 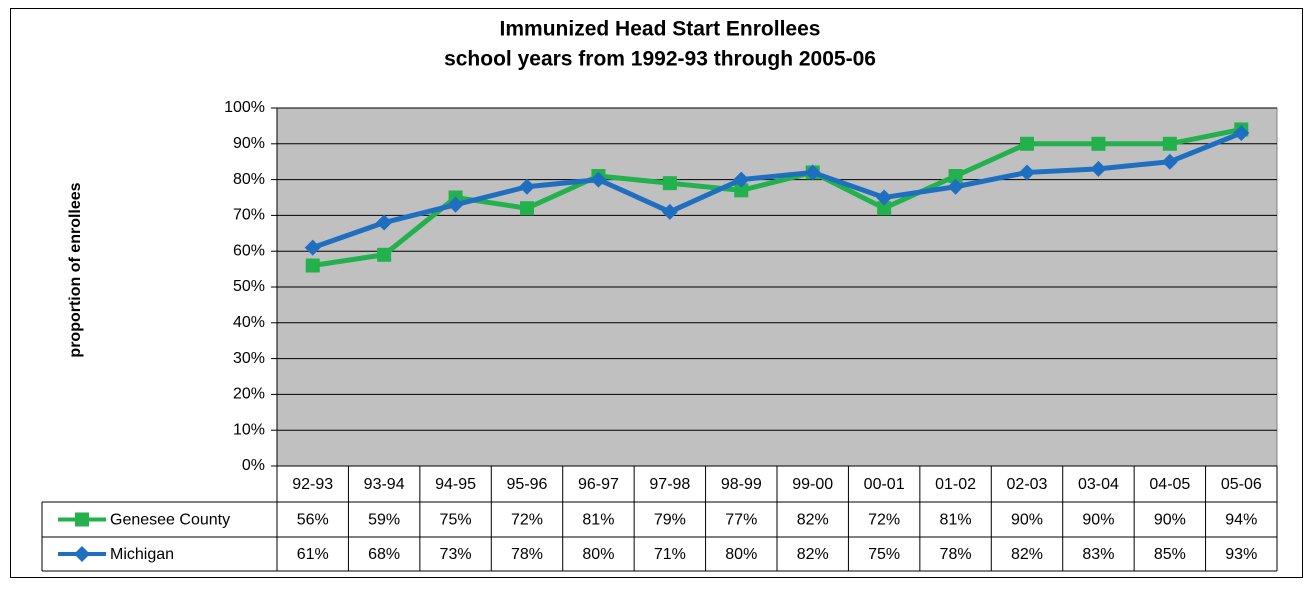 I want to click on legend-label: Michigan, so click(x=142, y=554).